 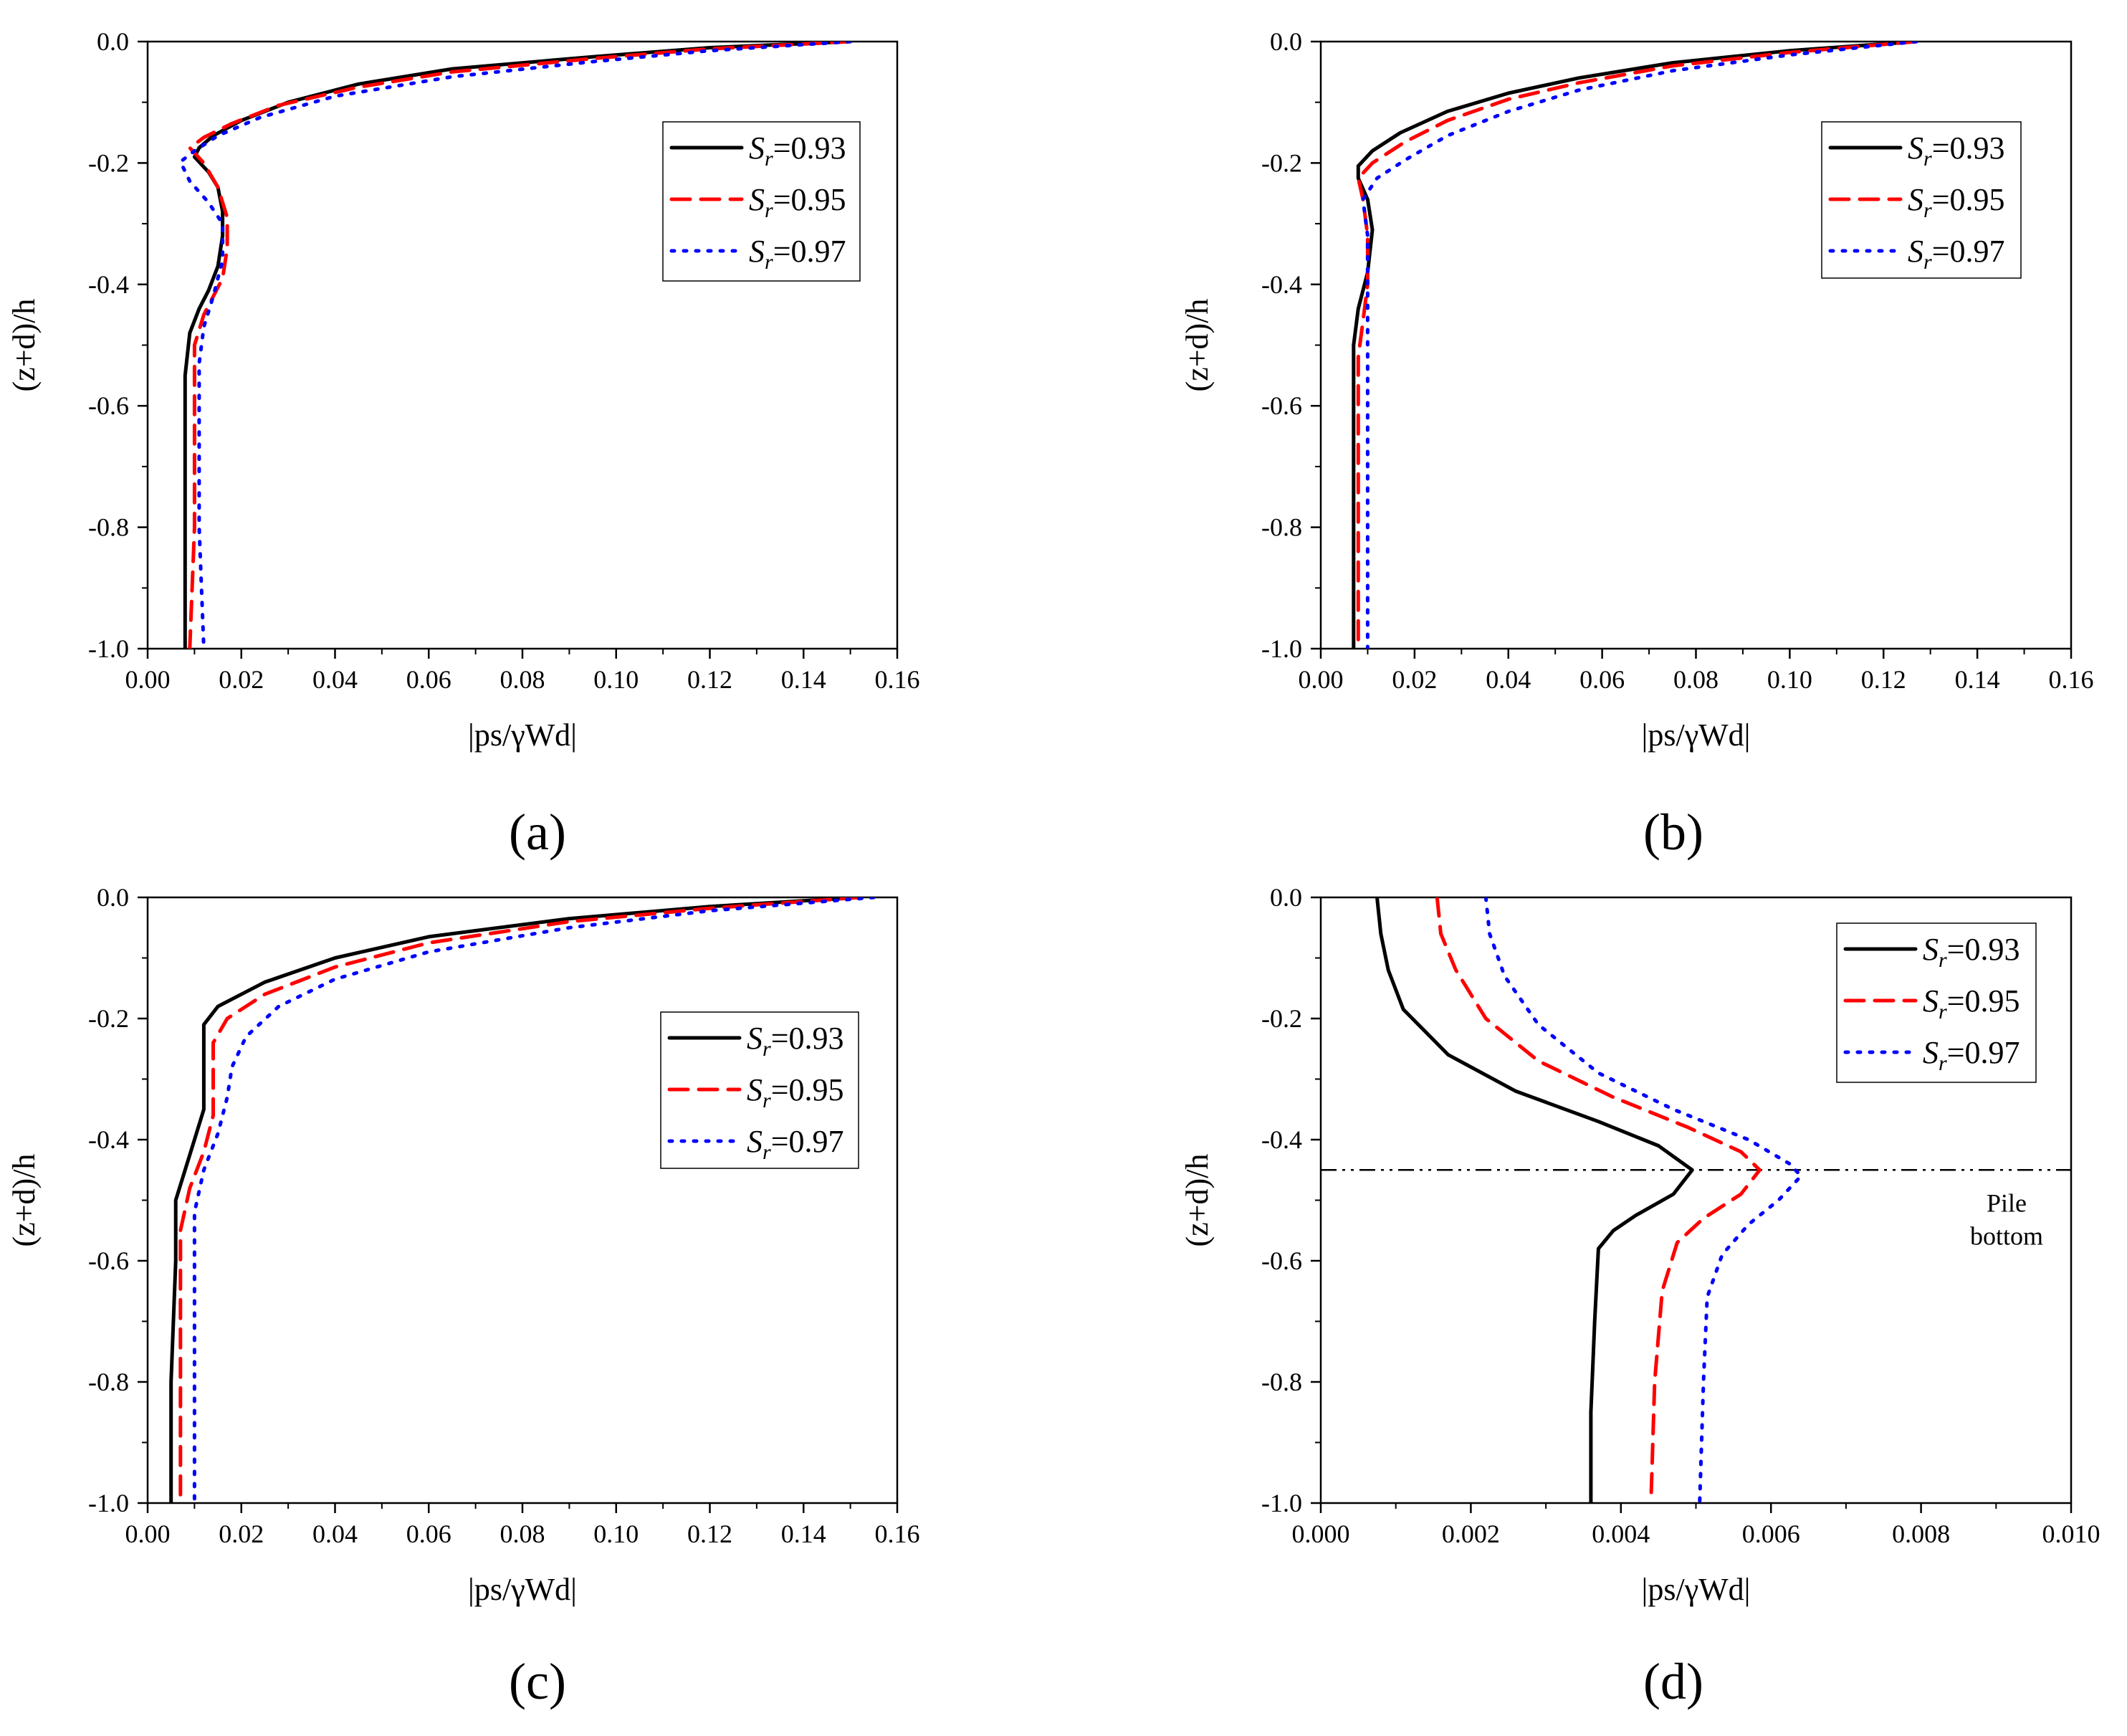 What do you see at coordinates (1673, 832) in the screenshot?
I see `panel-label: (b)` at bounding box center [1673, 832].